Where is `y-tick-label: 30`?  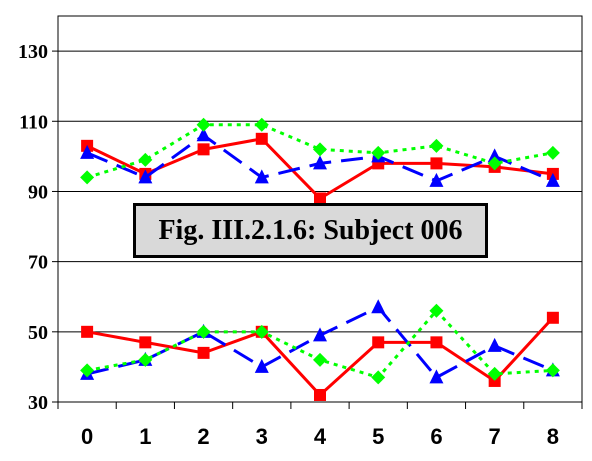 y-tick-label: 30 is located at coordinates (38, 403).